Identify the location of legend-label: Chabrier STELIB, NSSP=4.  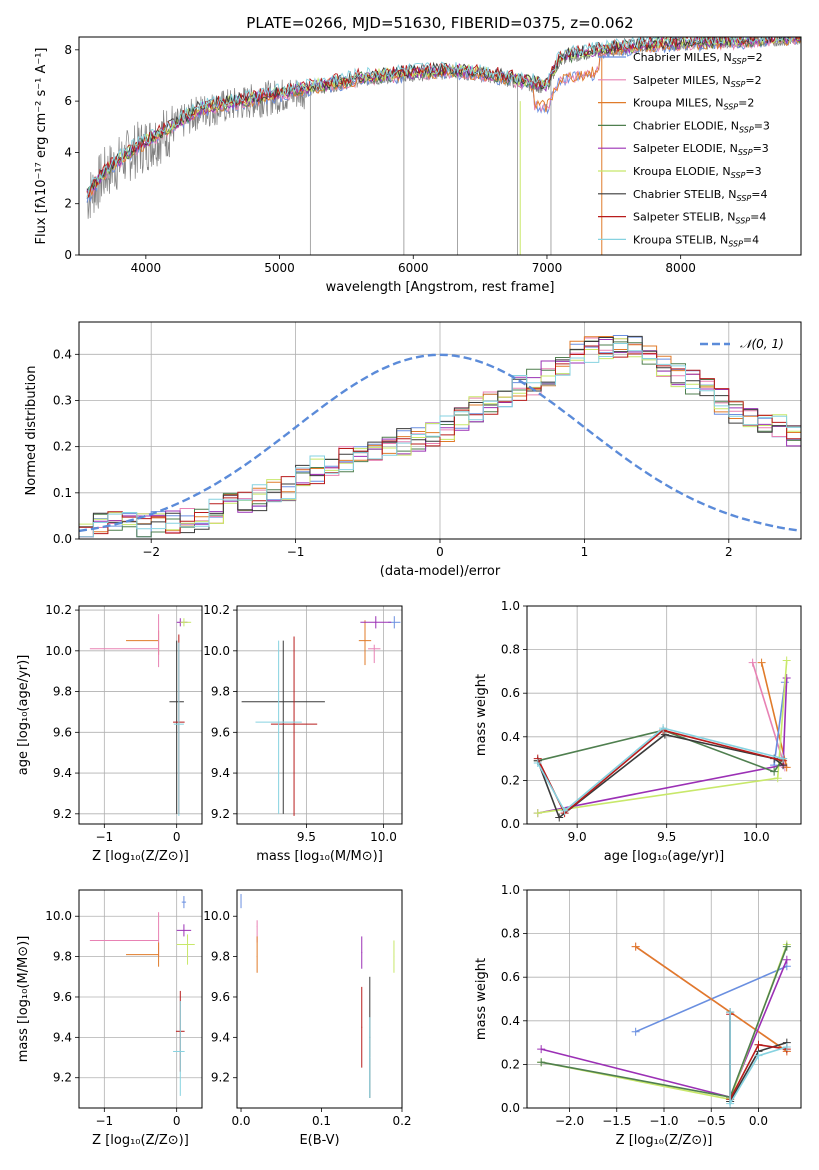
(700, 195).